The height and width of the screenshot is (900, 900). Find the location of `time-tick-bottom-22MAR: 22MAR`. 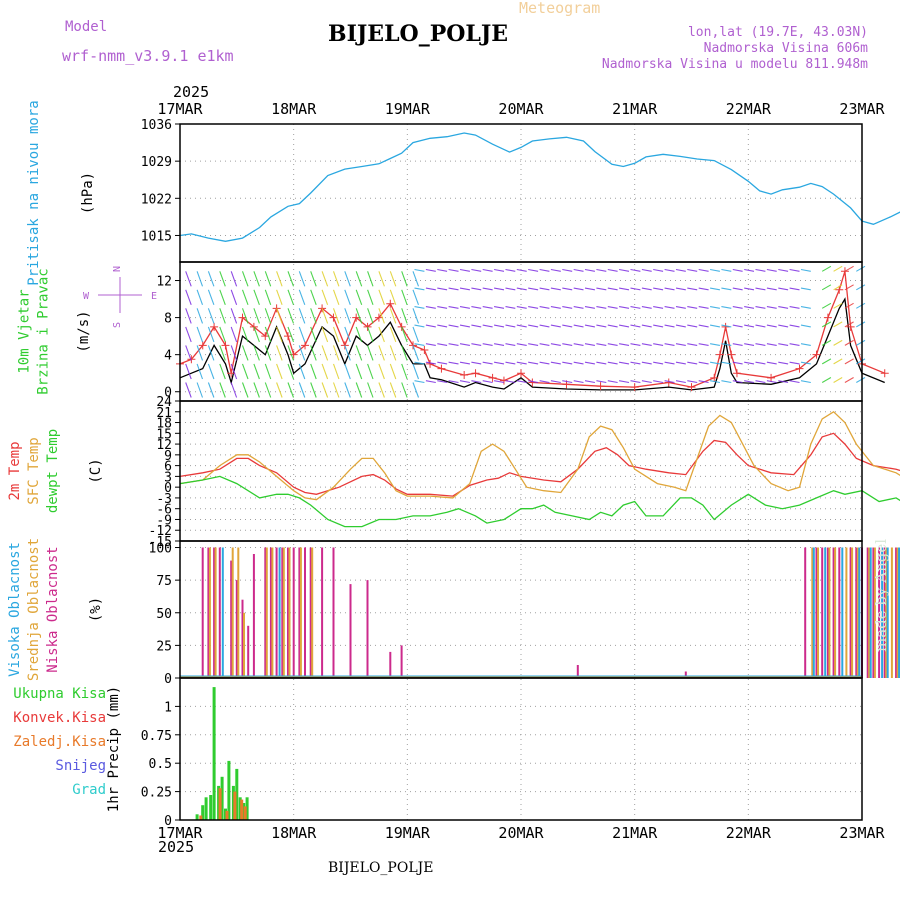

time-tick-bottom-22MAR: 22MAR is located at coordinates (749, 833).